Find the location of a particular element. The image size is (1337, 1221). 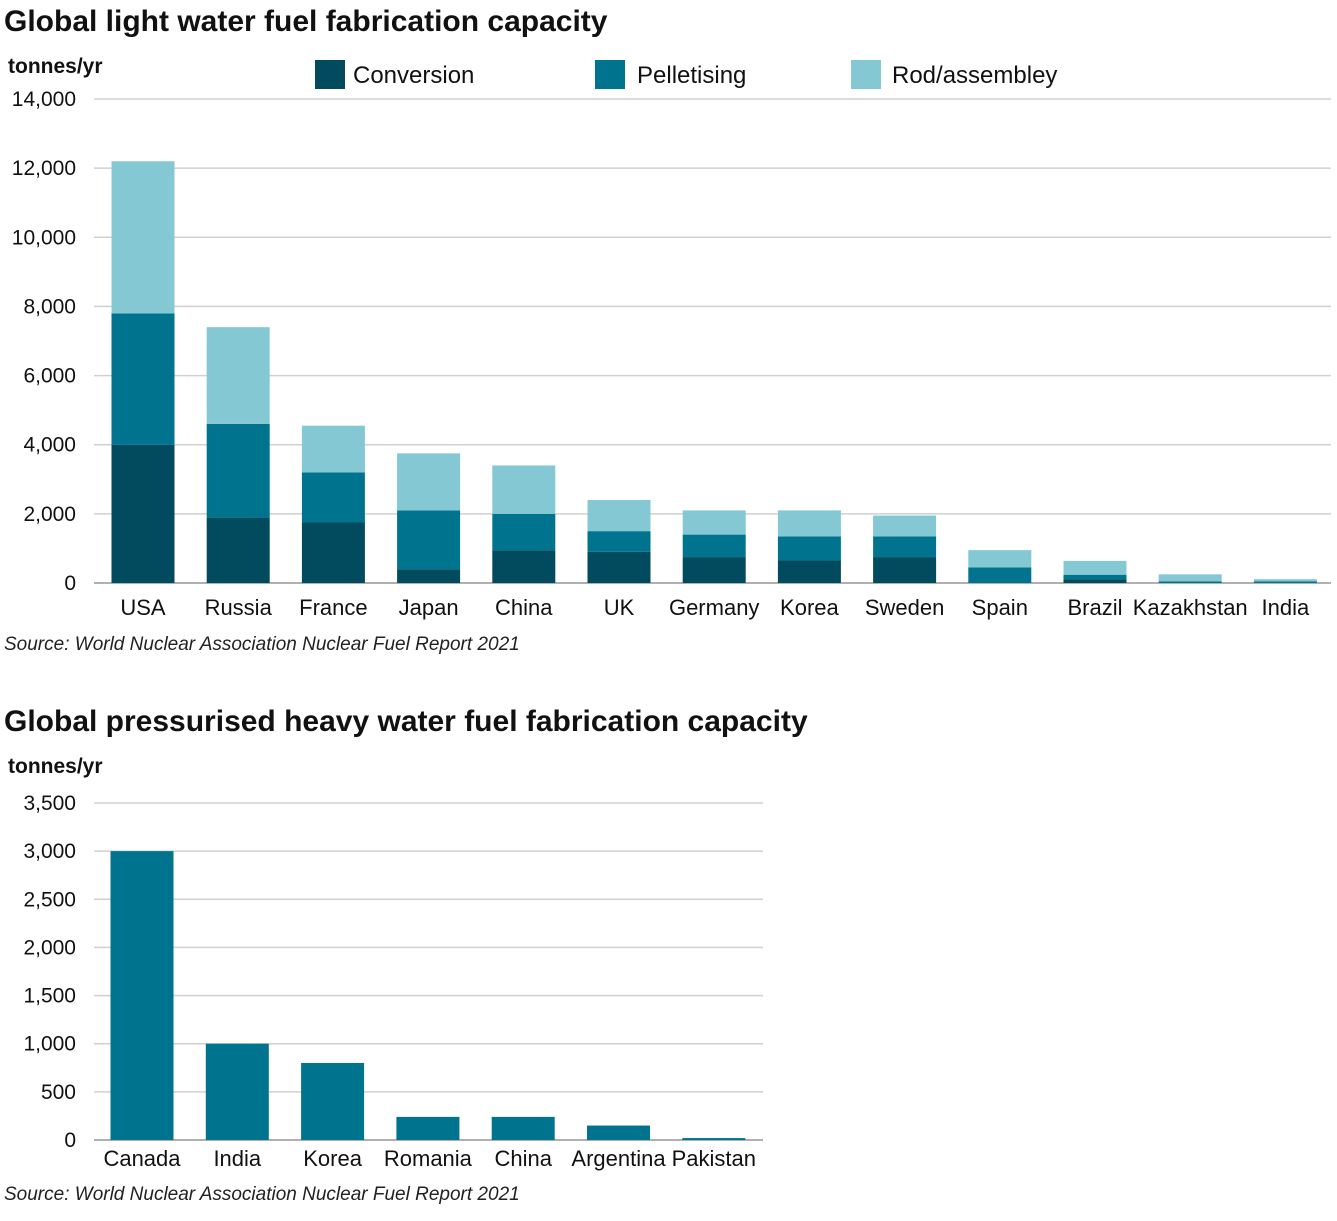

bar-kazakhstan-rod-assembley is located at coordinates (1190, 578).